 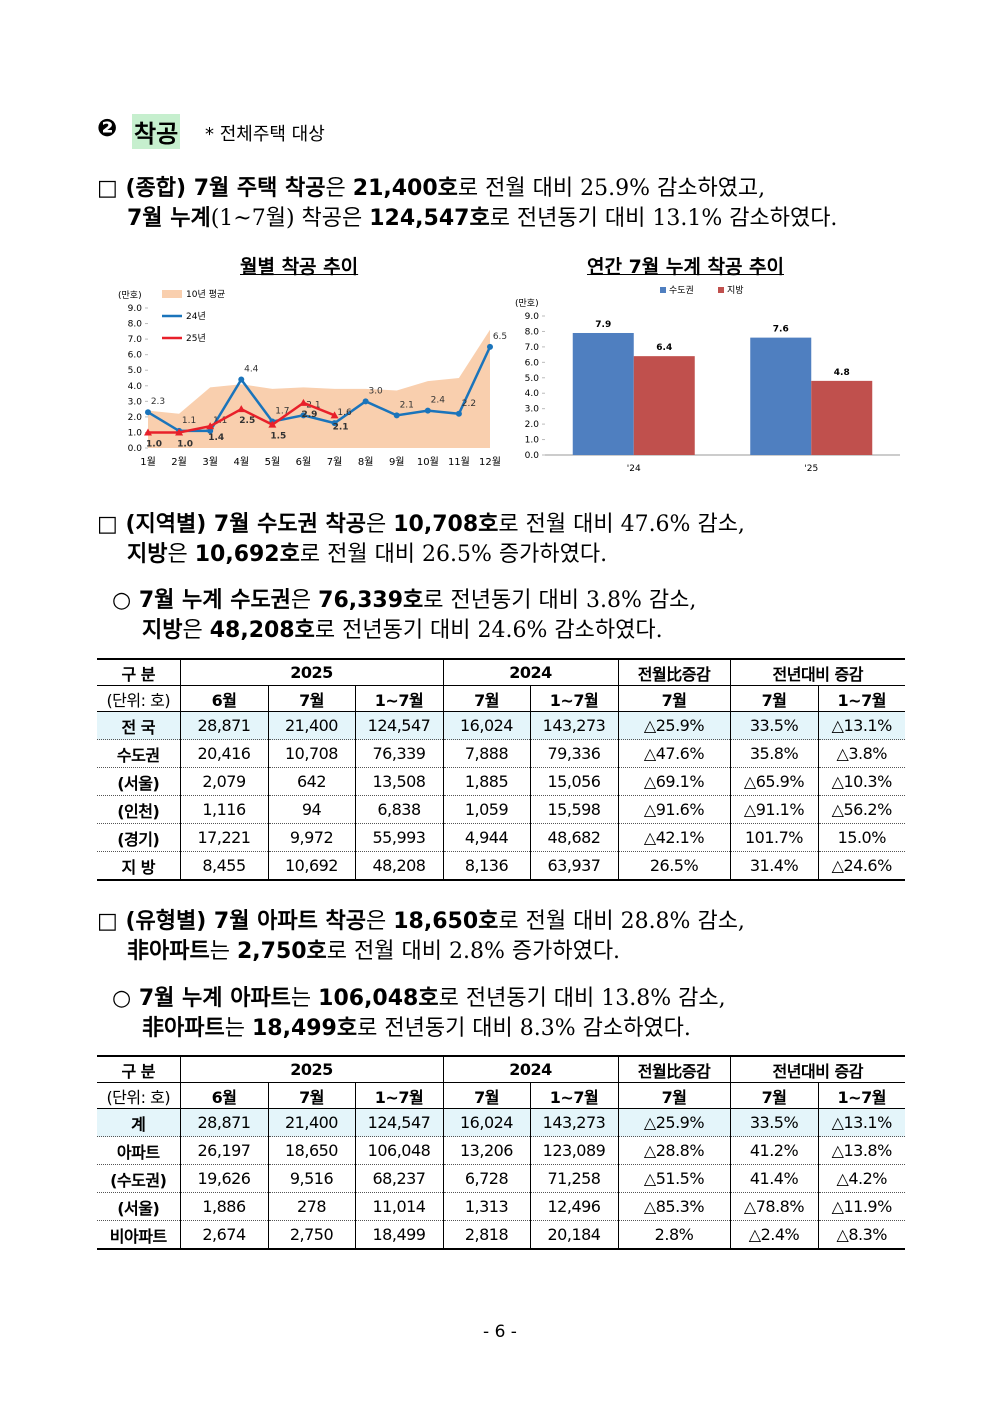 What do you see at coordinates (278, 437) in the screenshot?
I see `data-label: 1.5` at bounding box center [278, 437].